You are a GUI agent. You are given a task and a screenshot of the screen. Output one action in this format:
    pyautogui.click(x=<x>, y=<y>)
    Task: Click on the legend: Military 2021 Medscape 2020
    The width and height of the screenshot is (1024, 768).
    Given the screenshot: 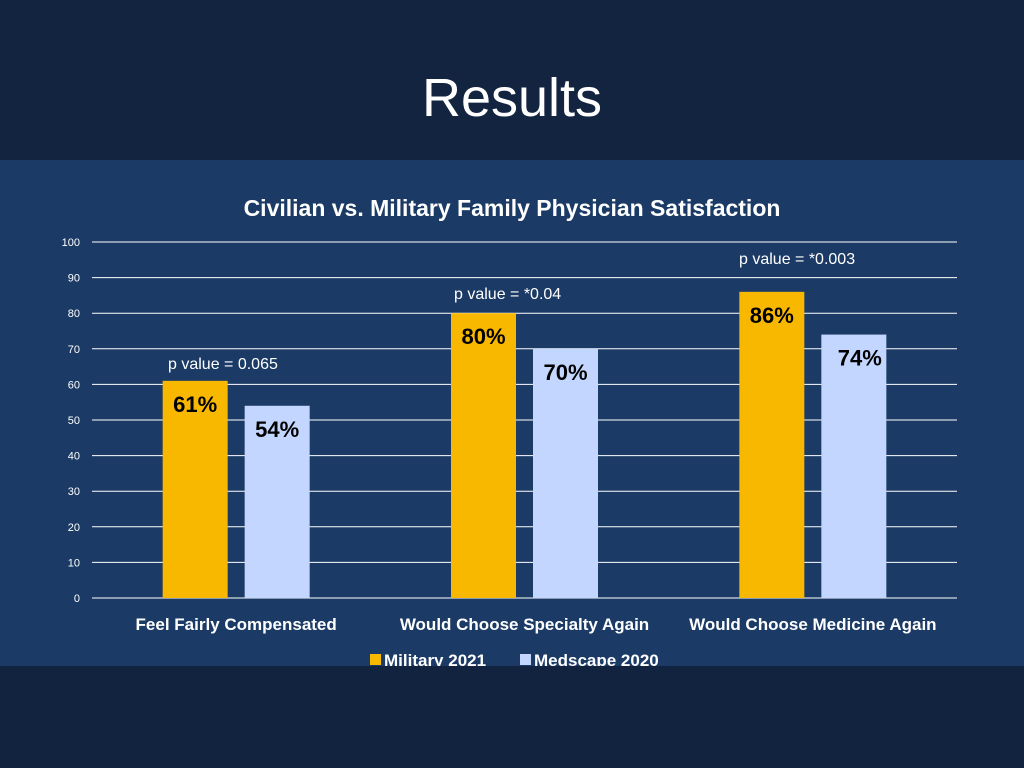 What is the action you would take?
    pyautogui.click(x=514, y=658)
    